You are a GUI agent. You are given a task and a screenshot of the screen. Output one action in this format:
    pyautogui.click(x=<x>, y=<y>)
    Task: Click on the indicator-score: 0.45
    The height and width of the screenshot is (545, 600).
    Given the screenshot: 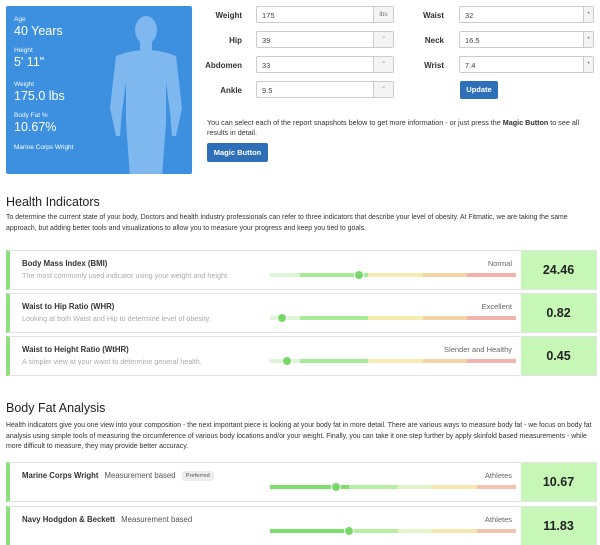 What is the action you would take?
    pyautogui.click(x=558, y=356)
    